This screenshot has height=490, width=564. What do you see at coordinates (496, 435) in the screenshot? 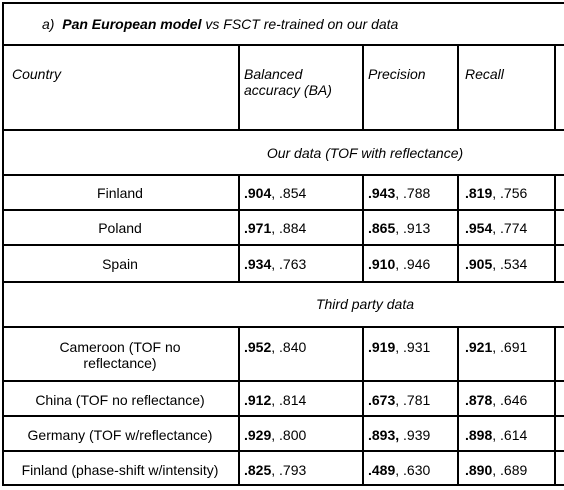
I see `recall-cell: .898, .614` at bounding box center [496, 435].